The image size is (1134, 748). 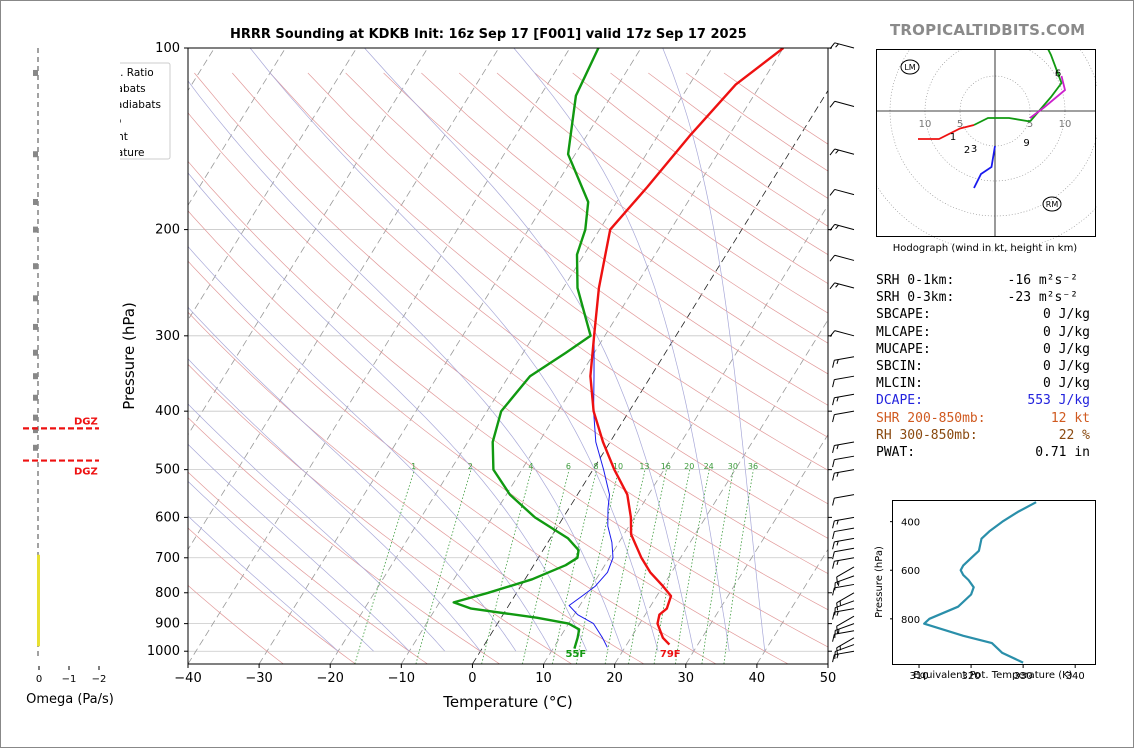 What do you see at coordinates (915, 280) in the screenshot?
I see `param-label: SRH 0-1km:` at bounding box center [915, 280].